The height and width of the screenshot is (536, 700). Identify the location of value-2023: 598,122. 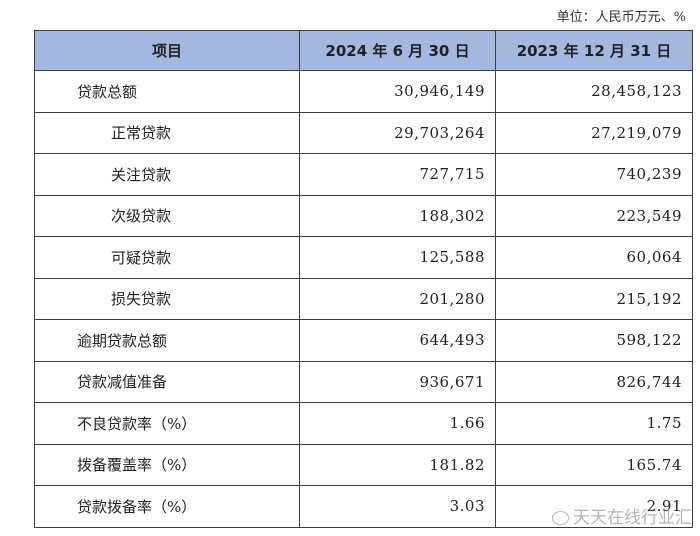
(594, 340).